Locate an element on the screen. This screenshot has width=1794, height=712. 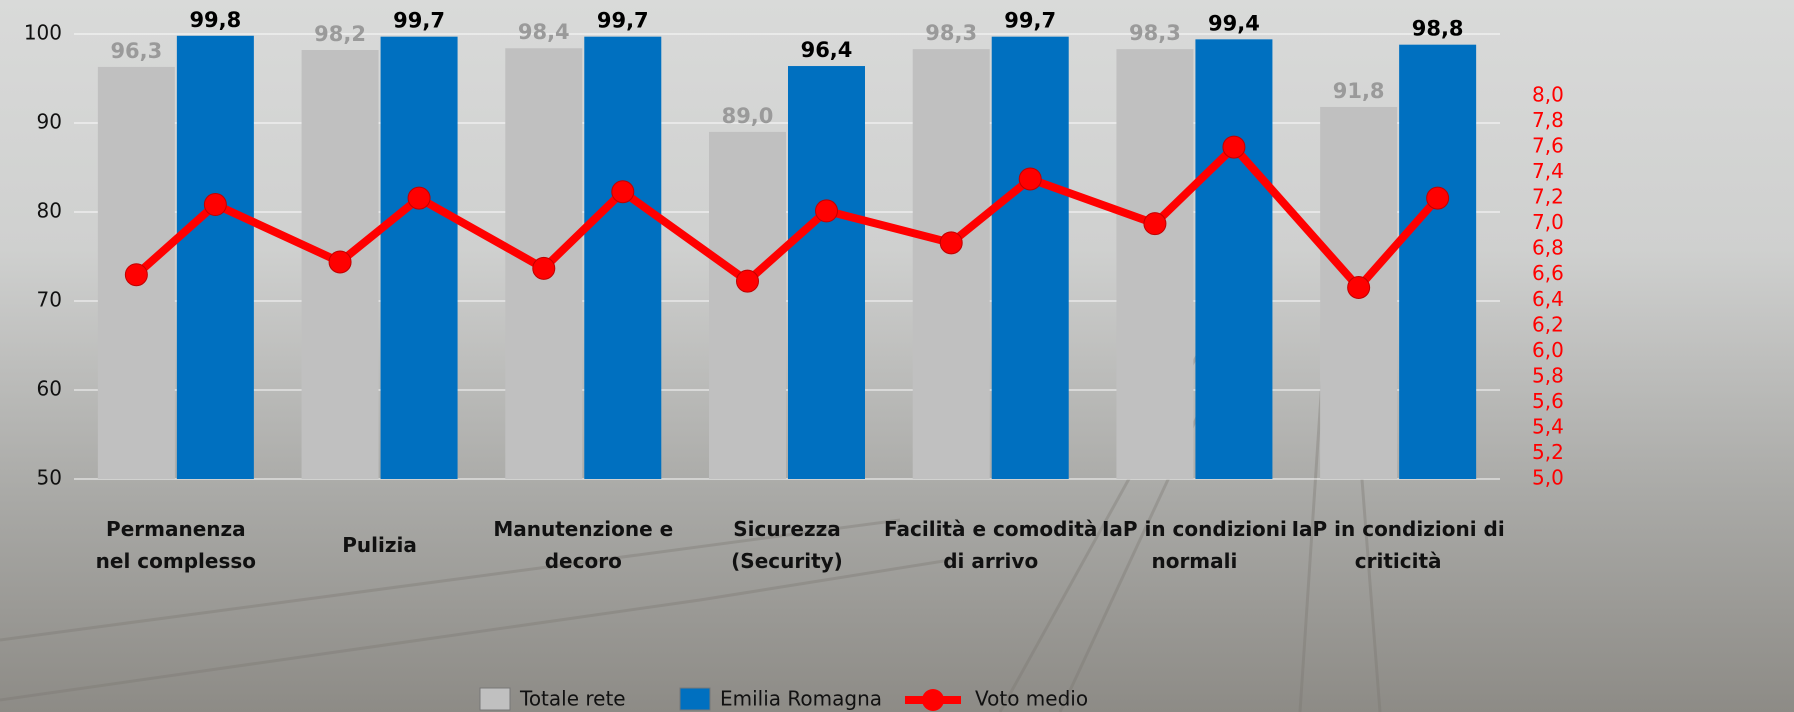
value-label: 96,4 is located at coordinates (827, 50).